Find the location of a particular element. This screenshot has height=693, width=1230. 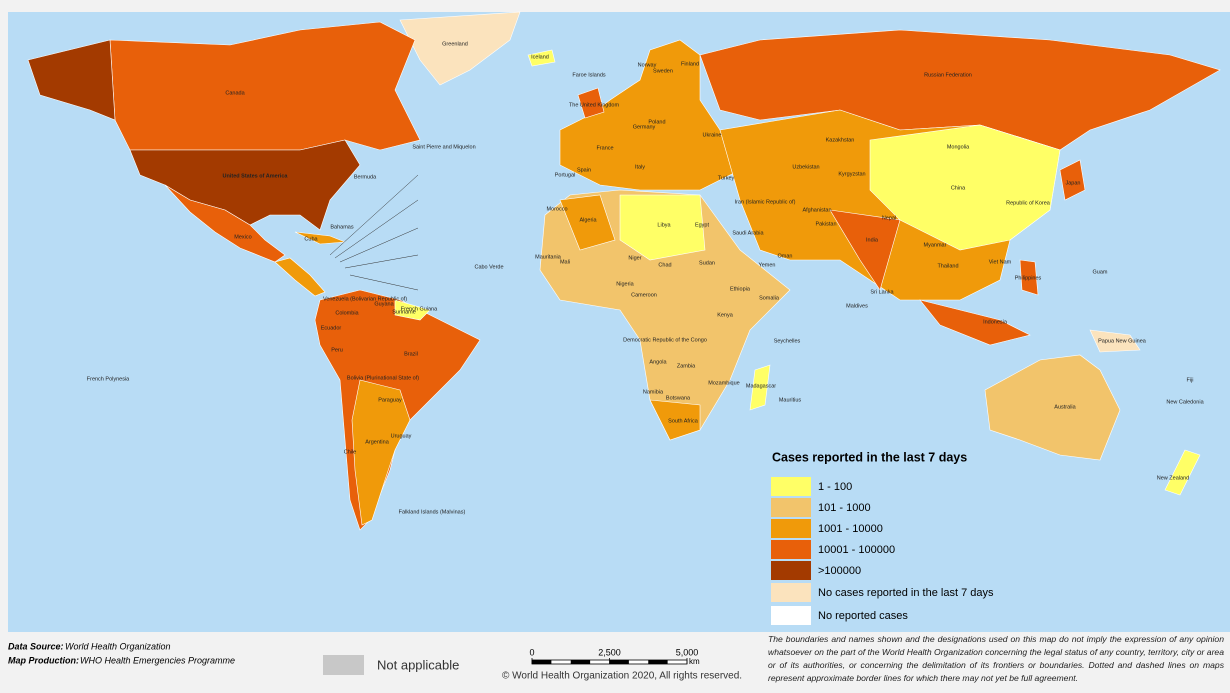

alaska is located at coordinates (71, 80).